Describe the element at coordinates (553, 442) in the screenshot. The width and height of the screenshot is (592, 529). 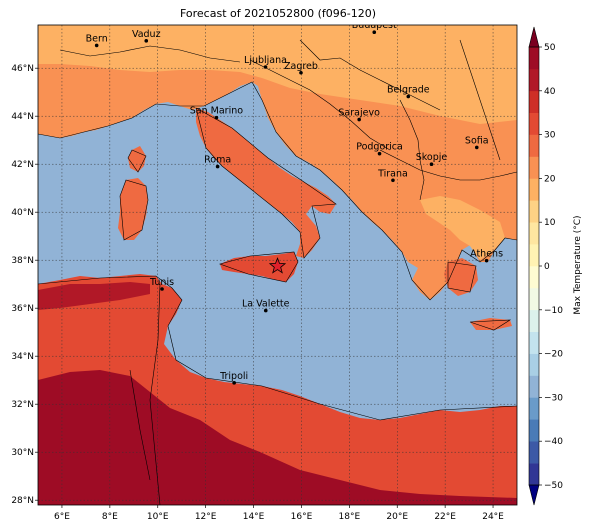
I see `colorbar-tick-label: −40` at that location.